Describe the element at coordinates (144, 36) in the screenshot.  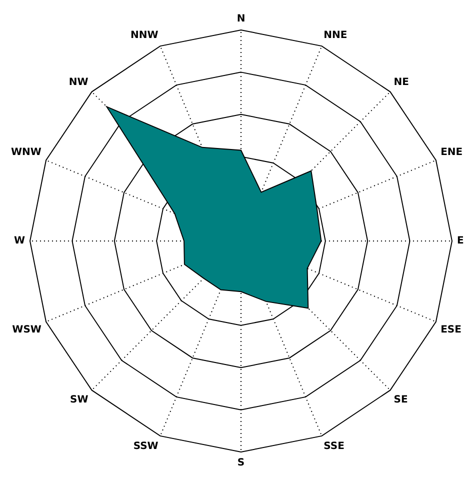
I see `spoke-label: NNW` at that location.